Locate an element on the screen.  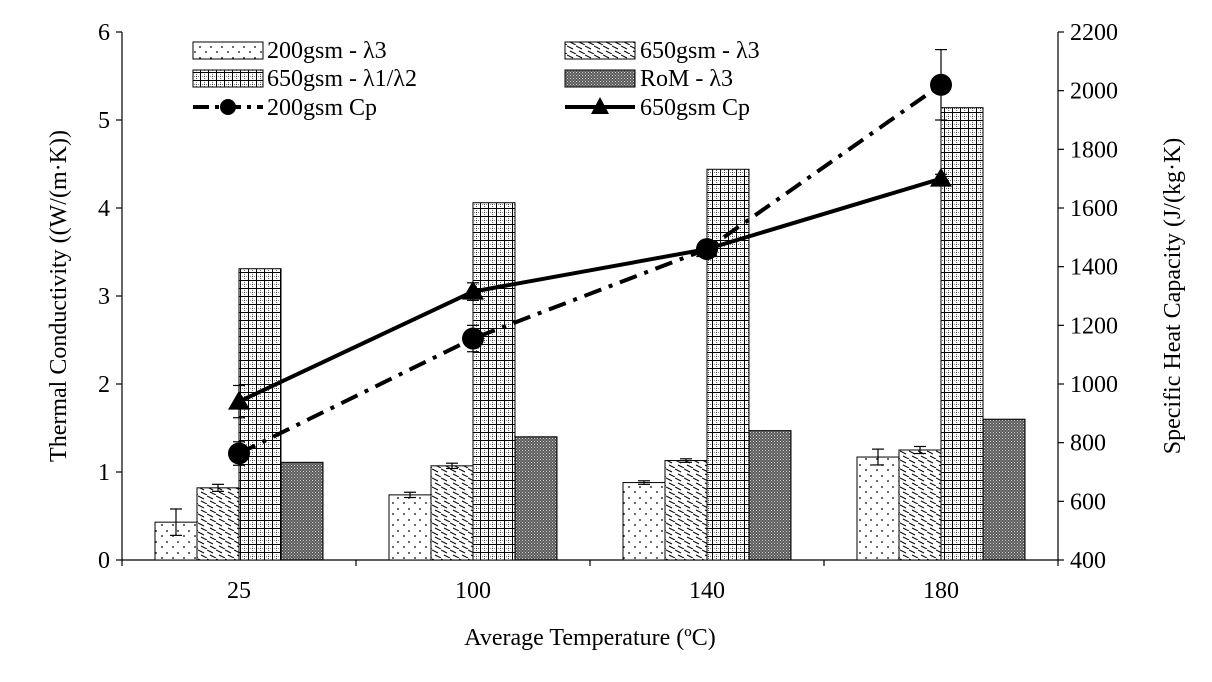
y2-tick-label: 400 is located at coordinates (1088, 561).